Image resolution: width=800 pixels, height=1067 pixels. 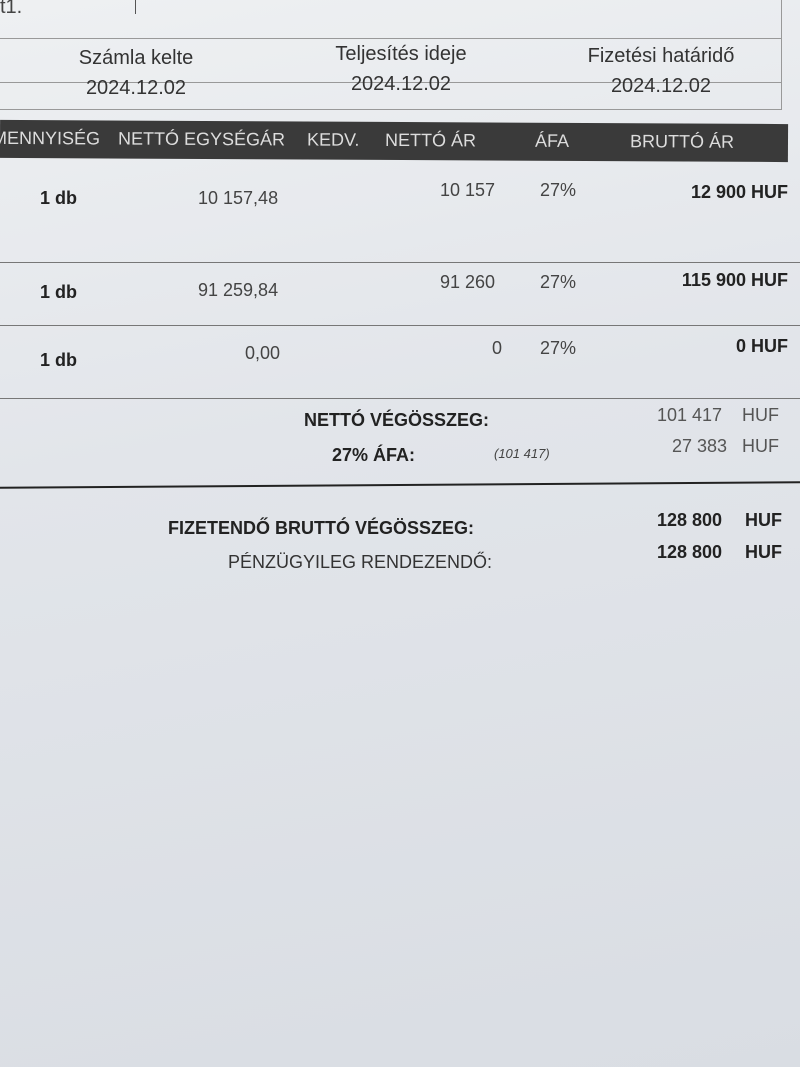 I want to click on date-label: Teljesítés ideje, so click(x=401, y=54).